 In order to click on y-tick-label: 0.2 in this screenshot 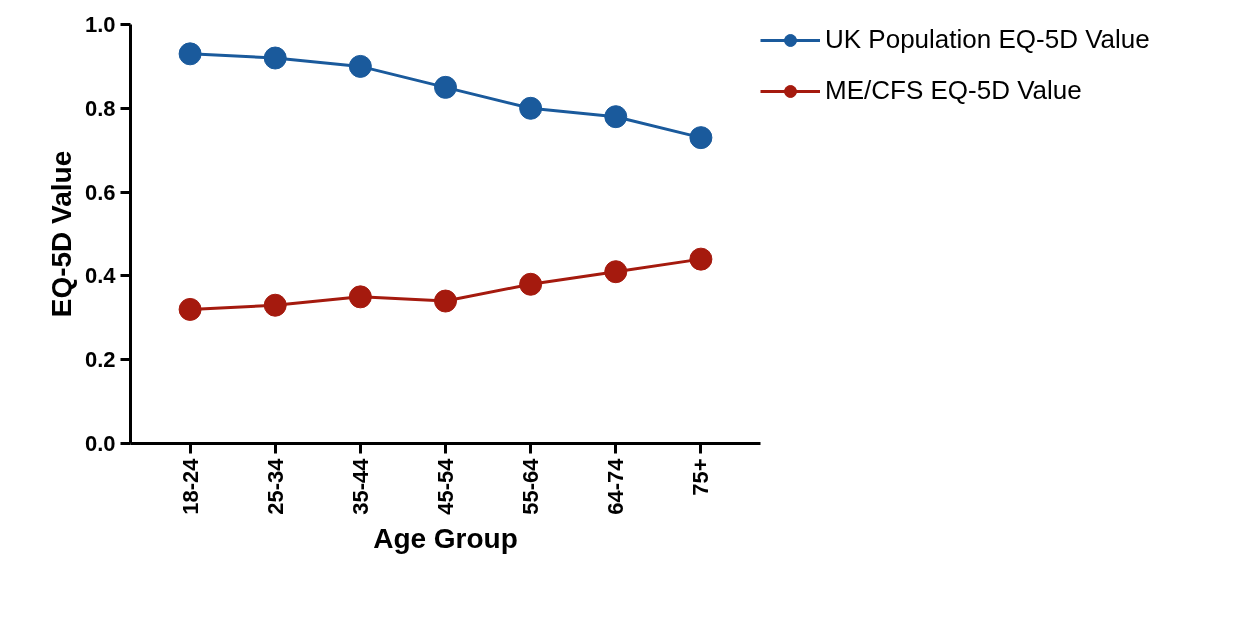, I will do `click(100, 360)`.